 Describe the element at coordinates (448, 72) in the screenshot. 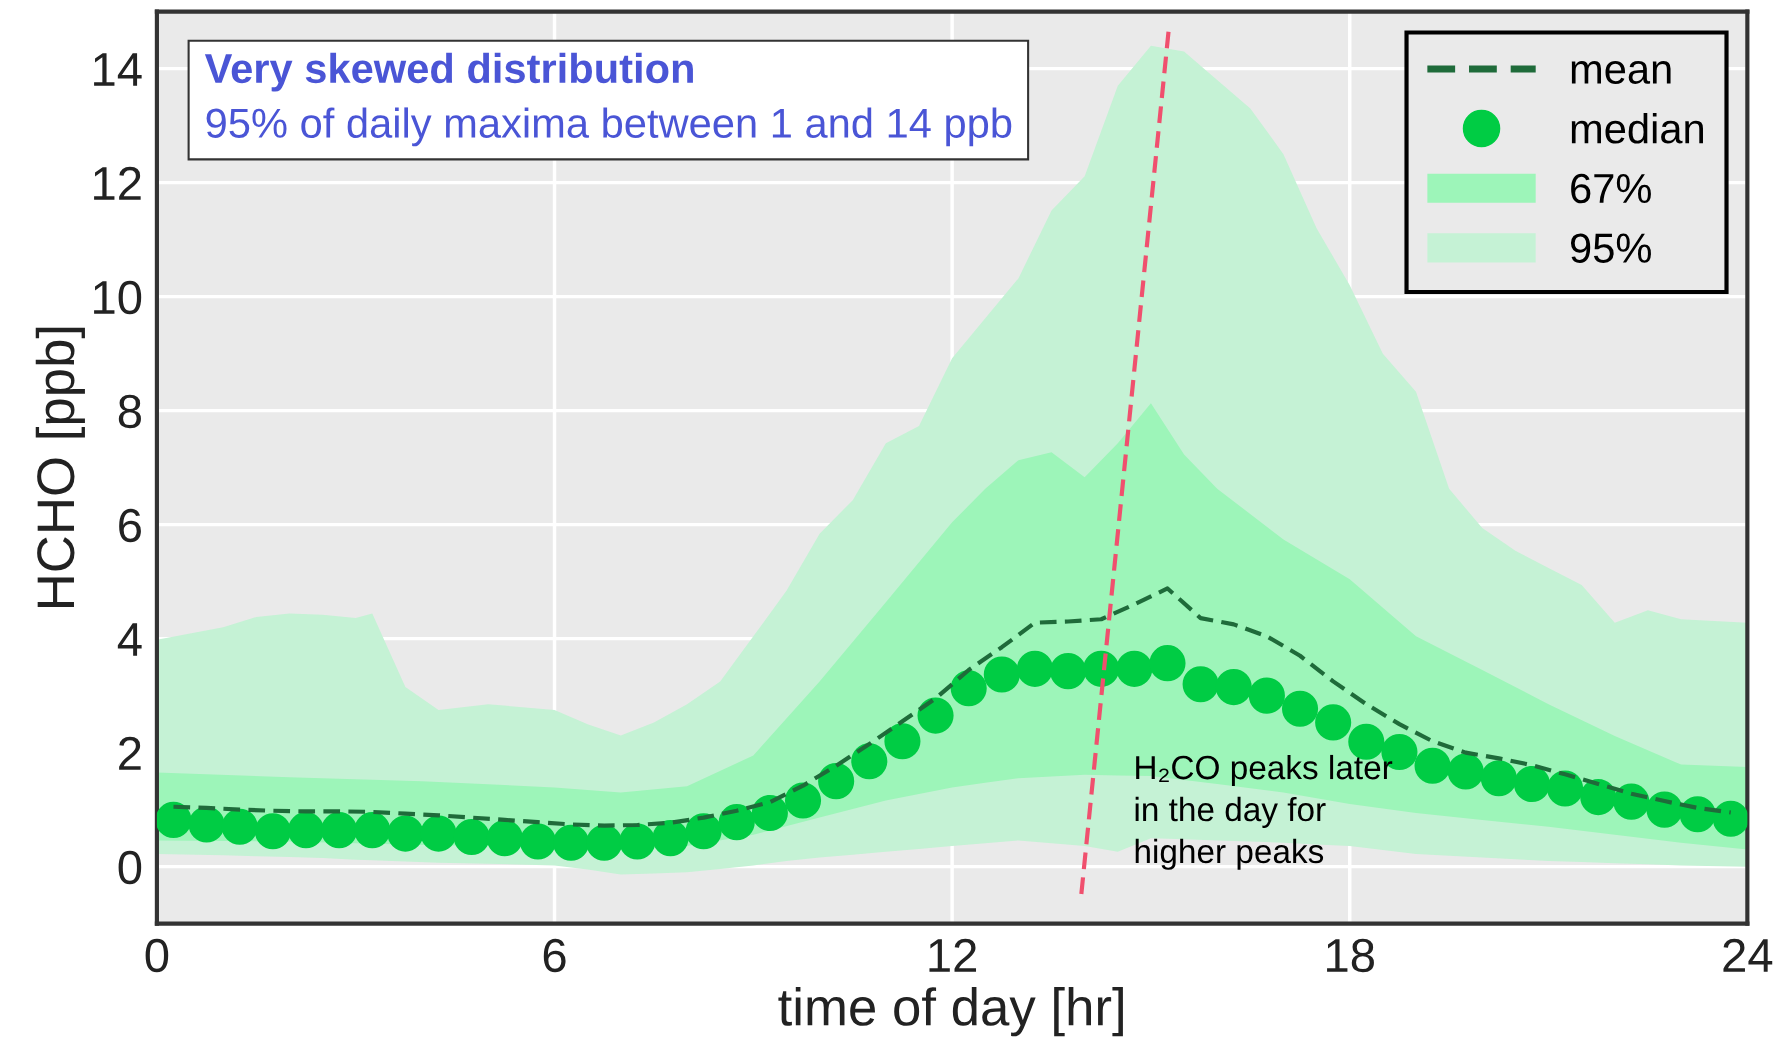

I see `annotation: Very skewed distribution` at that location.